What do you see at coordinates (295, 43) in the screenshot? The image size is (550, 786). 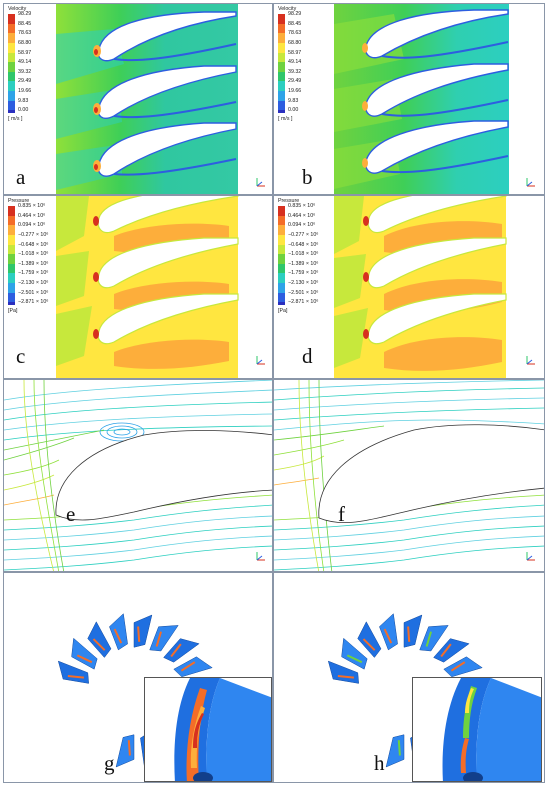 I see `legend-value: 68.80` at bounding box center [295, 43].